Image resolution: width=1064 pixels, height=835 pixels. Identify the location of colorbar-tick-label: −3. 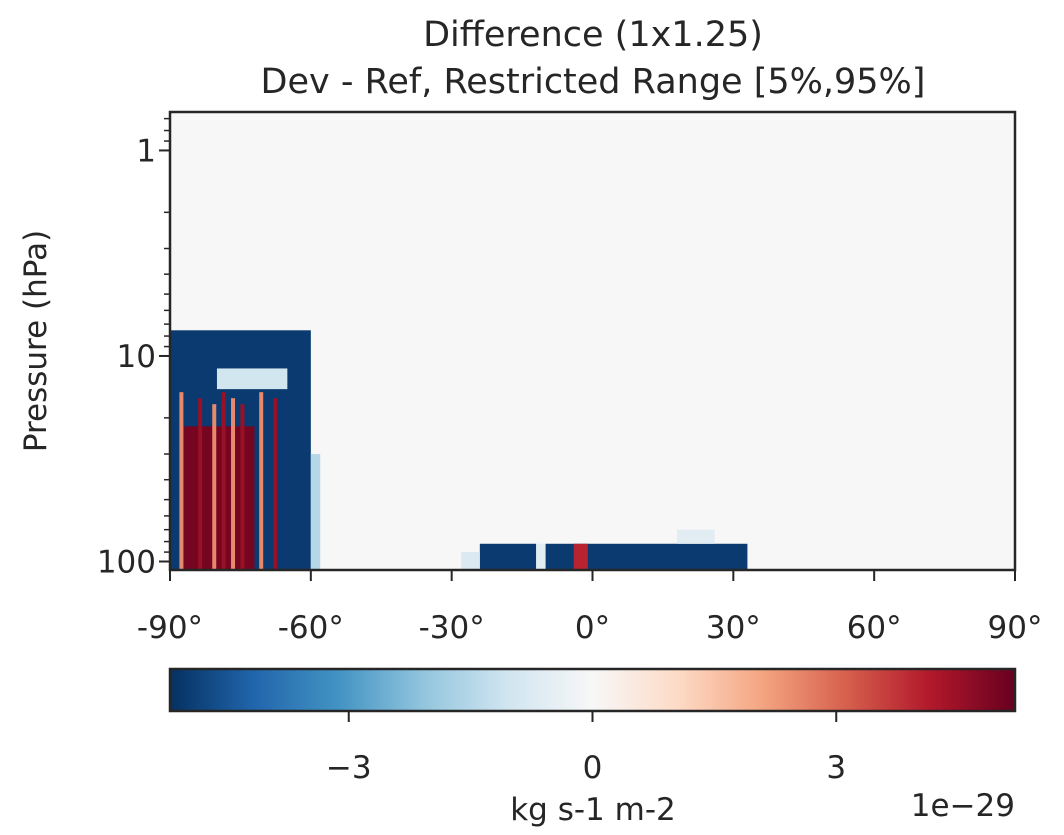
(349, 768).